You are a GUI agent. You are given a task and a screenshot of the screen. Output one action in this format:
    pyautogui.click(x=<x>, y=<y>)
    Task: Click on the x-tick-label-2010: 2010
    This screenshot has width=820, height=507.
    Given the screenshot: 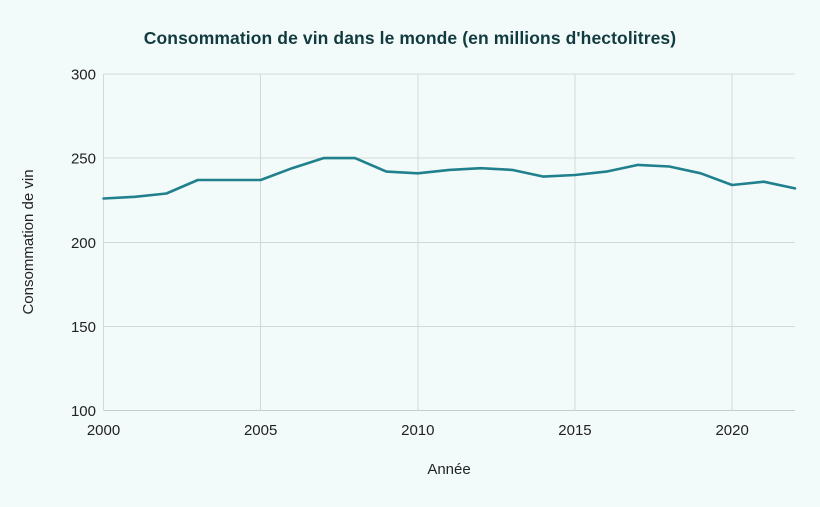 What is the action you would take?
    pyautogui.click(x=417, y=430)
    